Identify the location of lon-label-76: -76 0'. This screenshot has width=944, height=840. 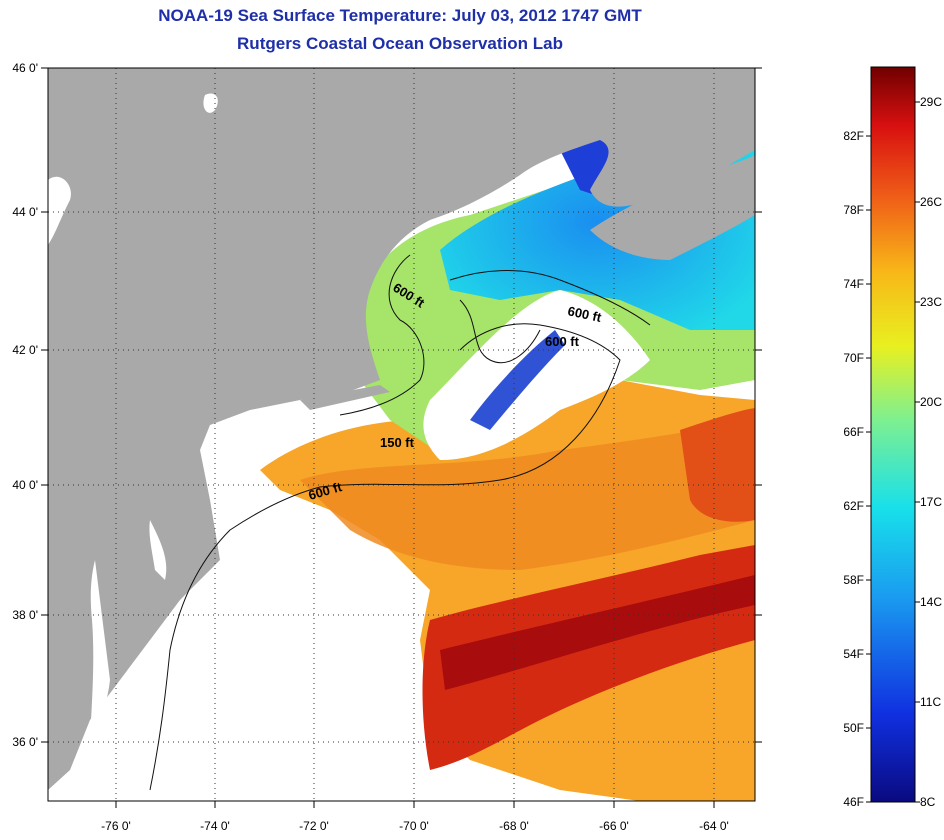
(116, 826).